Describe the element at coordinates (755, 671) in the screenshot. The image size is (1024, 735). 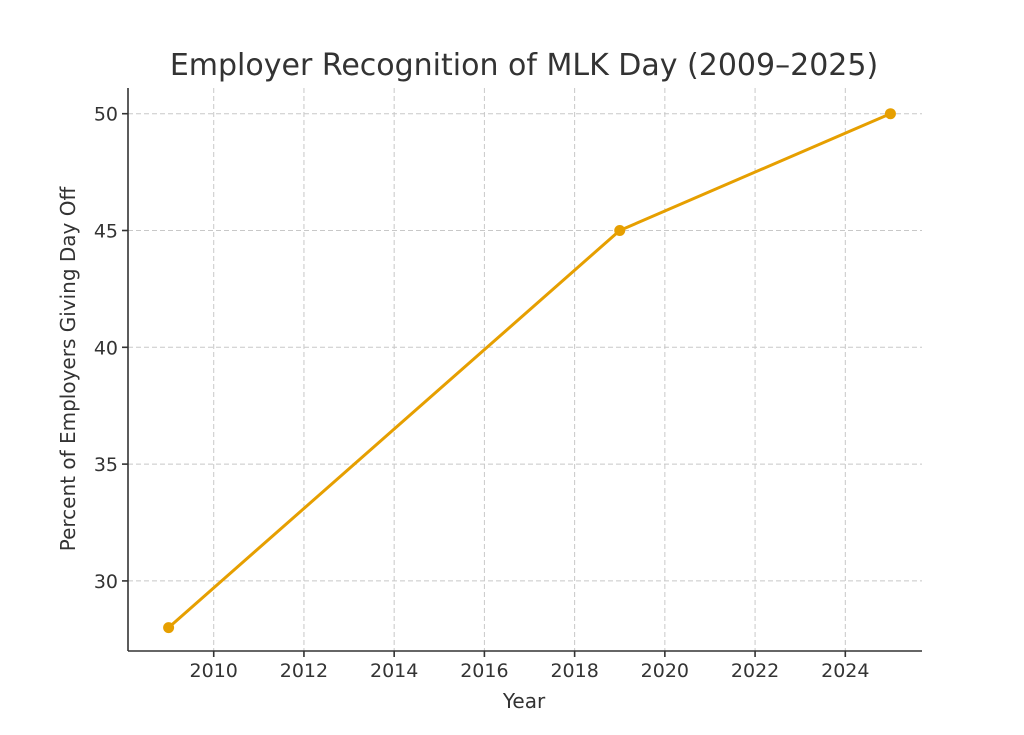
I see `x-tick-label: 2022` at that location.